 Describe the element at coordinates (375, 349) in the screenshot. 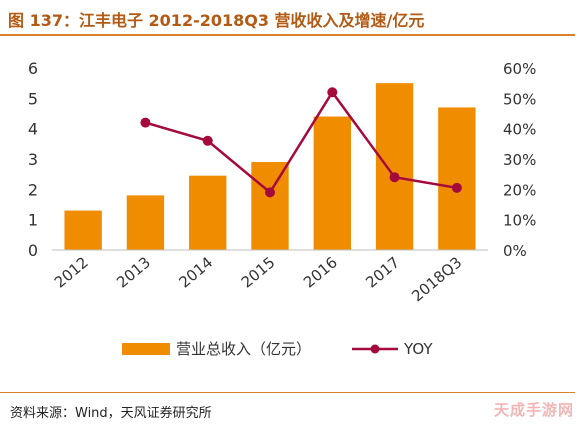

I see `legend-line-marker` at that location.